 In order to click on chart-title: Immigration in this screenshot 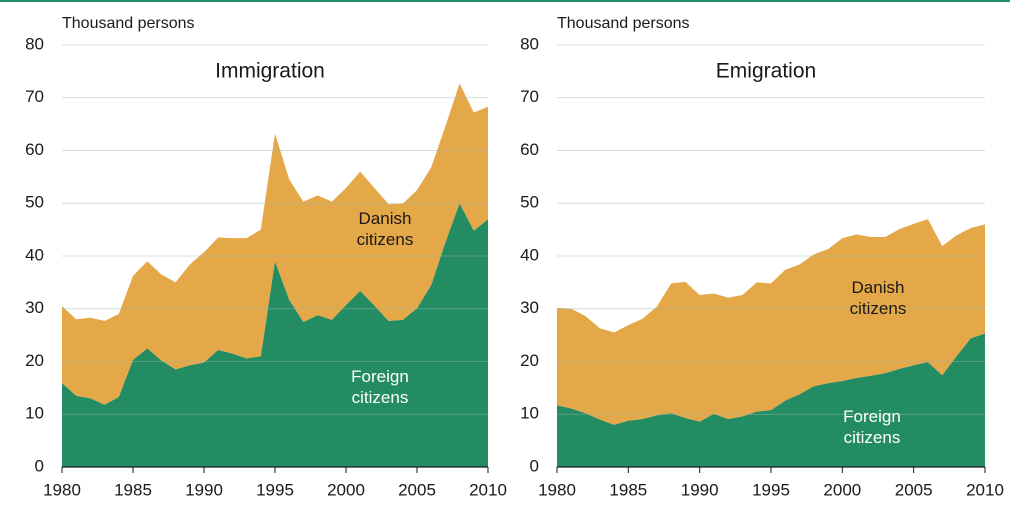, I will do `click(270, 71)`.